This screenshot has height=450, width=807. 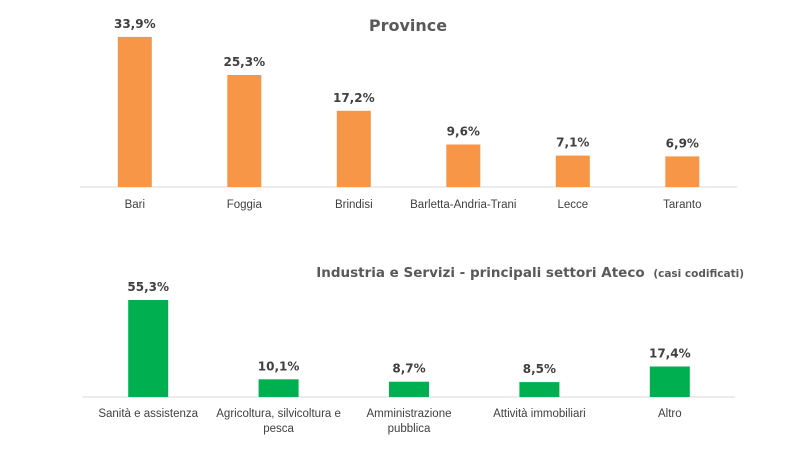 What do you see at coordinates (408, 25) in the screenshot?
I see `province-chart-title: Province` at bounding box center [408, 25].